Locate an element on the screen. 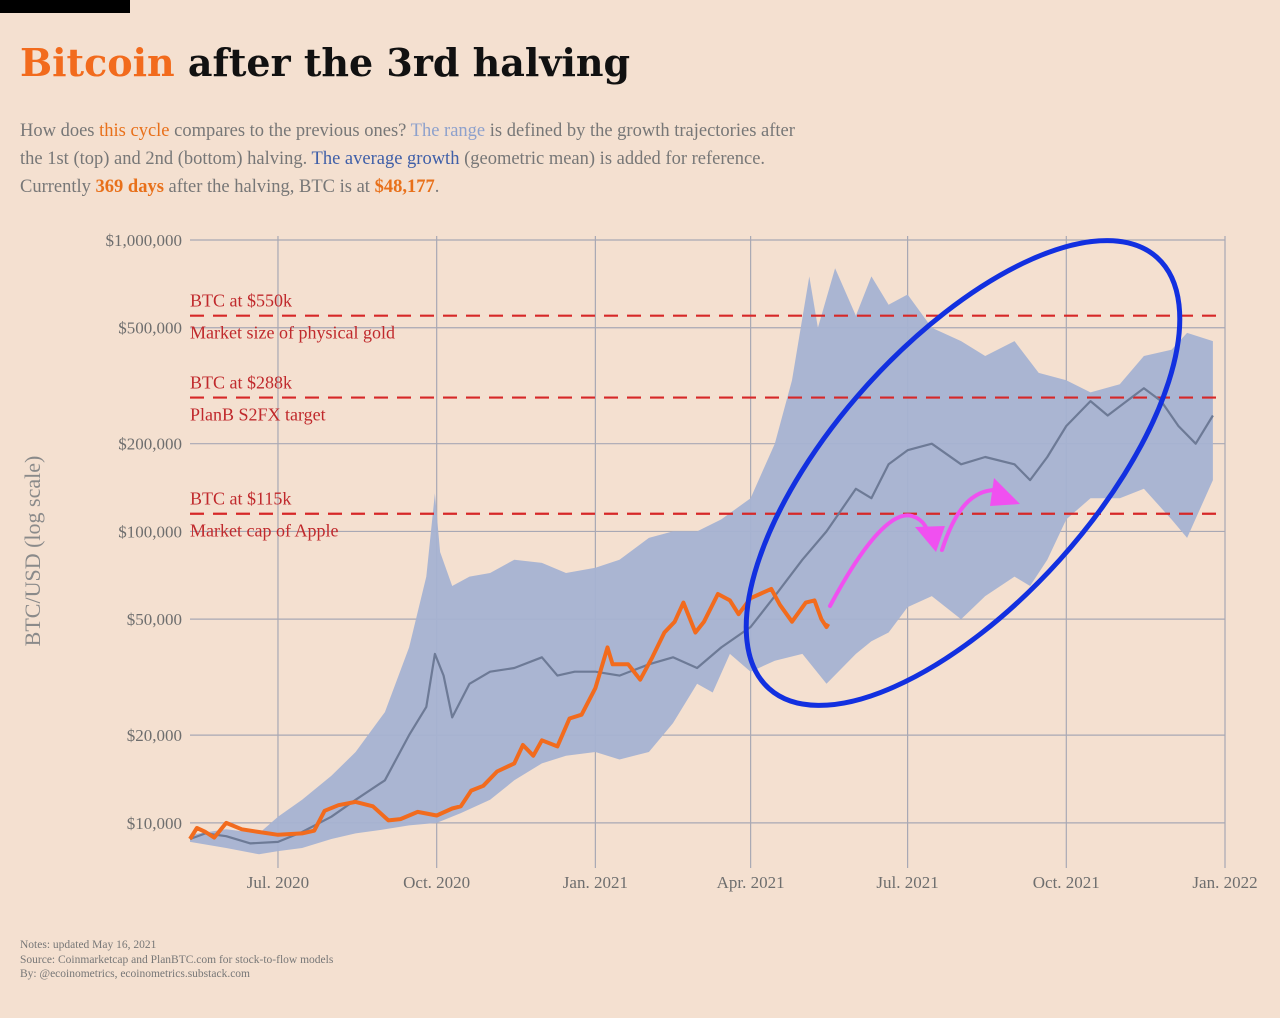 This screenshot has width=1280, height=1018. subtitle-text: . is located at coordinates (437, 187).